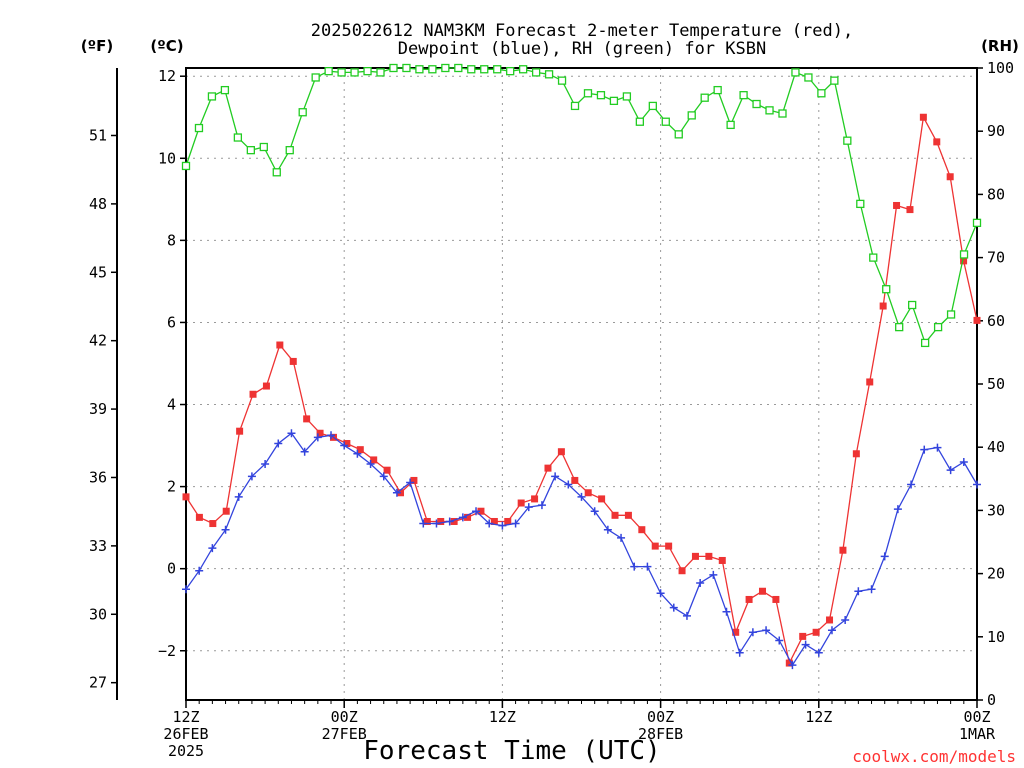 This screenshot has height=768, width=1024. Describe the element at coordinates (996, 510) in the screenshot. I see `rh-tick-label: 30` at that location.